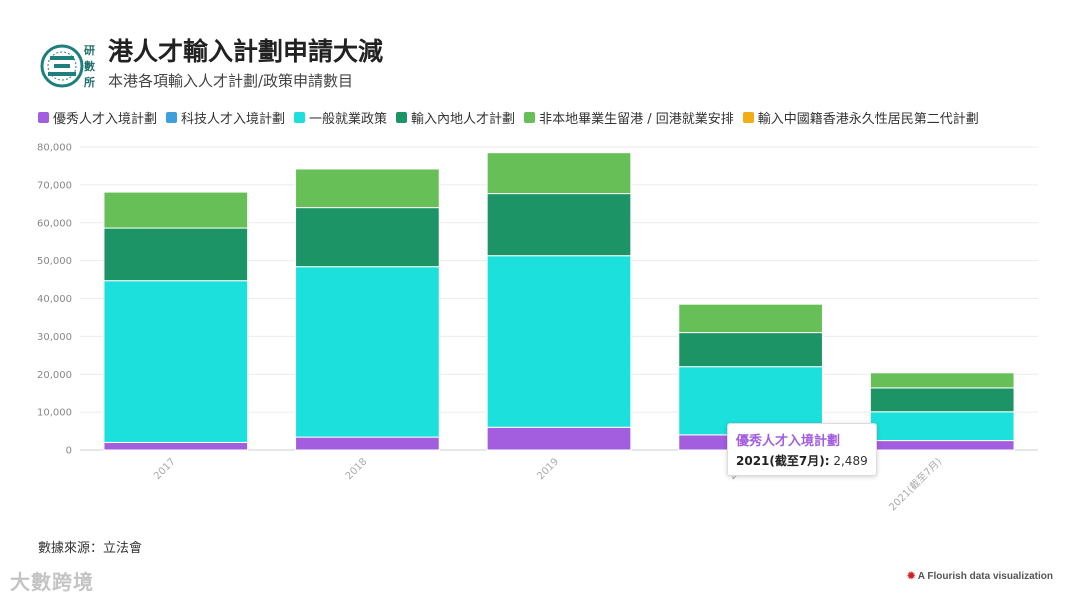 The height and width of the screenshot is (601, 1080). Describe the element at coordinates (89, 66) in the screenshot. I see `logo-char-2: 數` at that location.